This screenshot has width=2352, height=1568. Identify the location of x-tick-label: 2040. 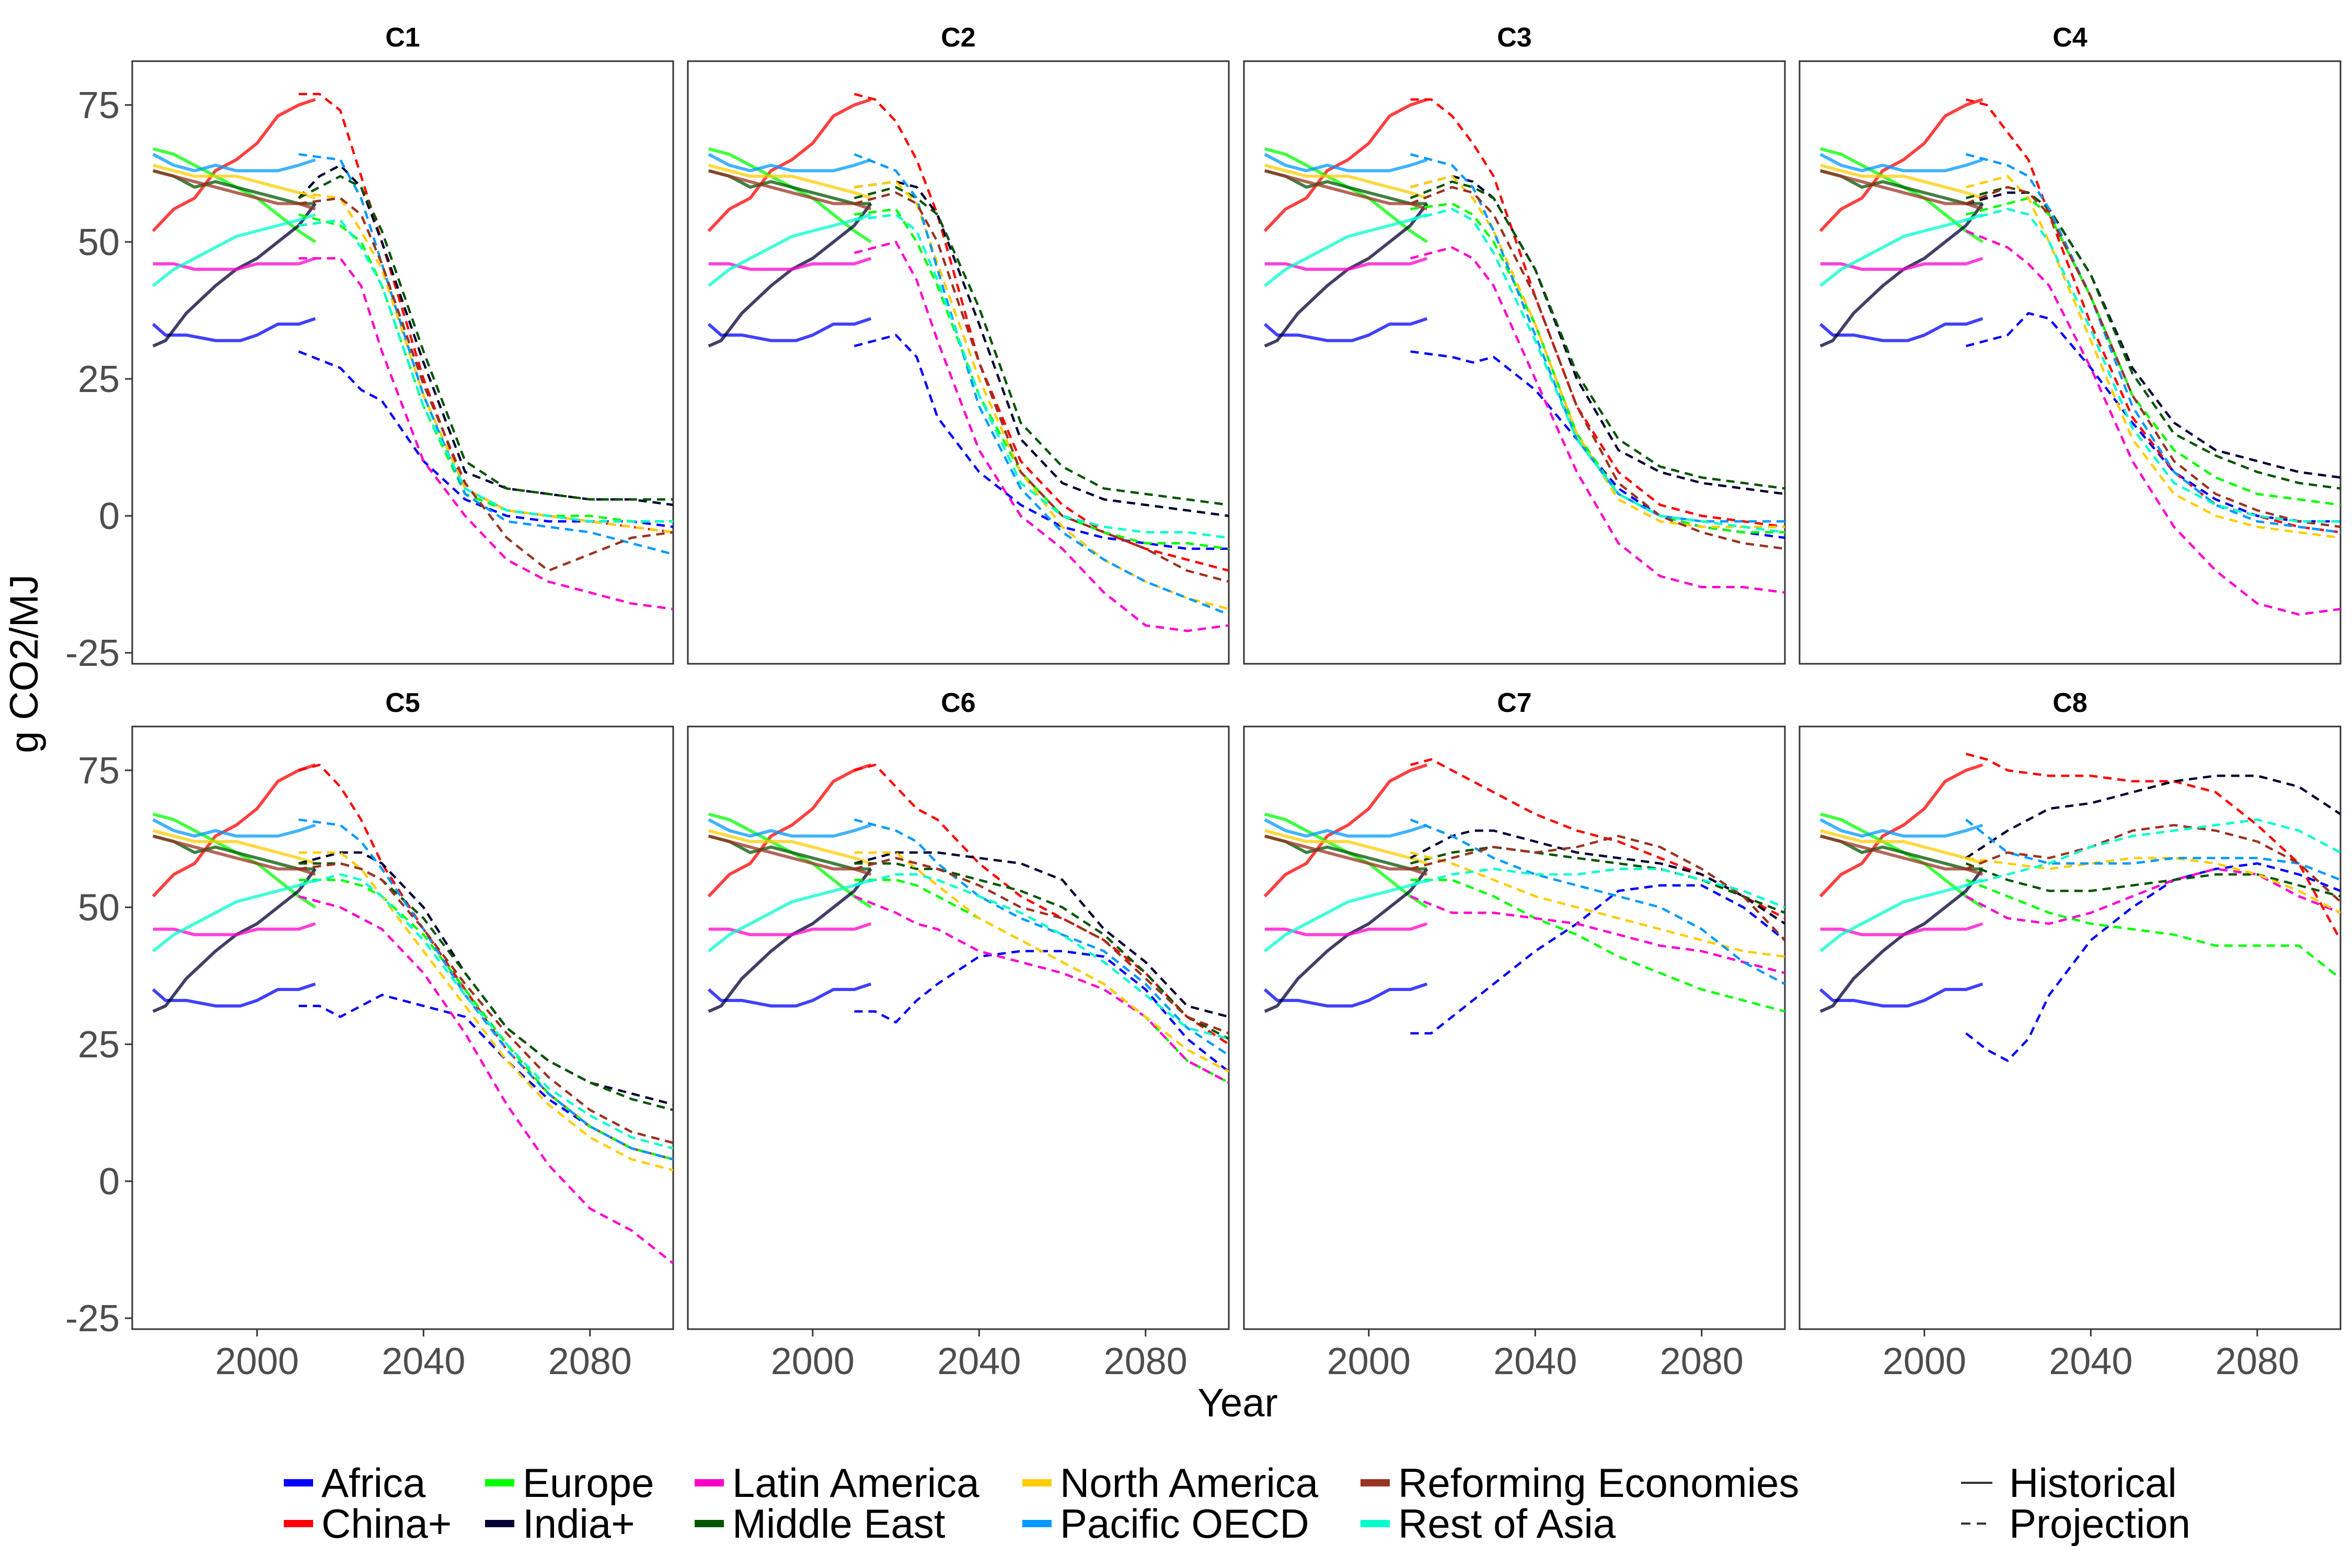
(979, 1361).